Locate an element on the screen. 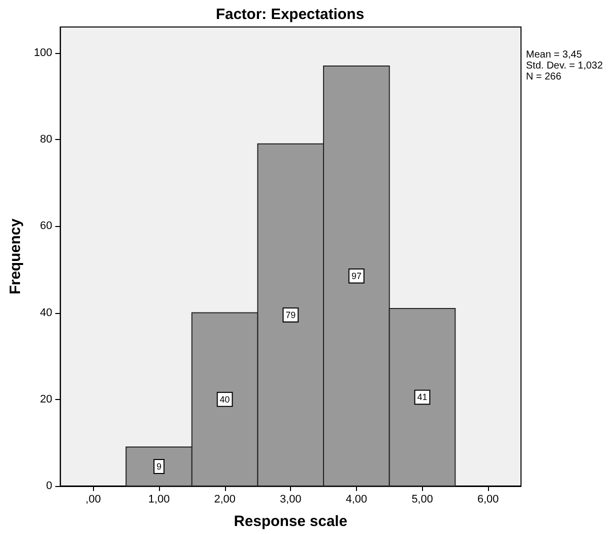  data-label: 40 is located at coordinates (225, 399).